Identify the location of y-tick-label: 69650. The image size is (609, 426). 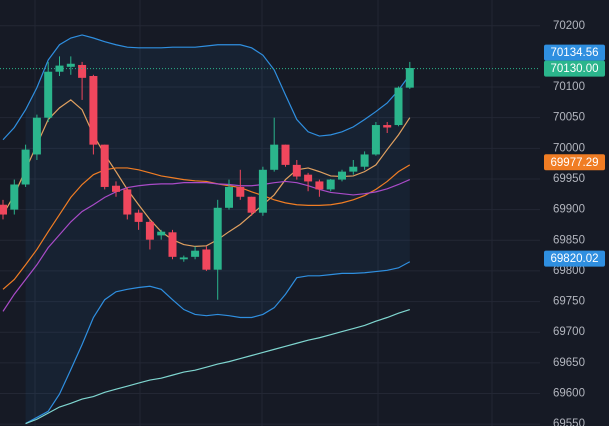
(569, 363).